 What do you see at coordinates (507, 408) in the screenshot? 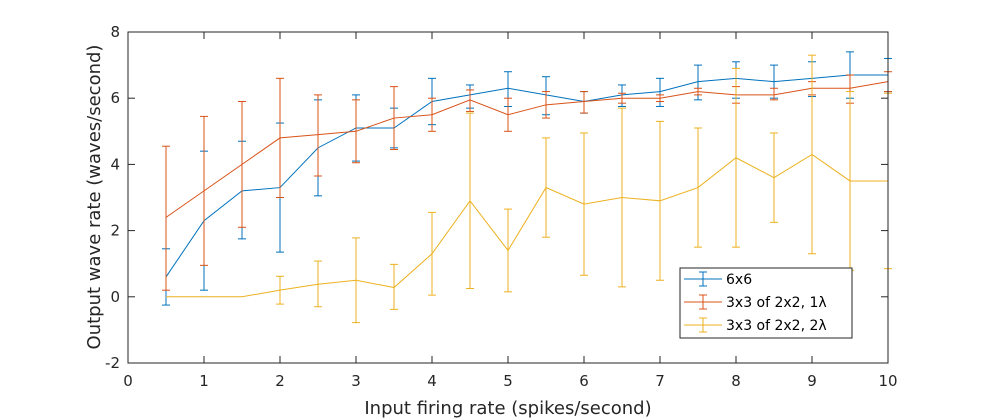
I see `x-axis-label: Input firing rate (spikes/second)` at bounding box center [507, 408].